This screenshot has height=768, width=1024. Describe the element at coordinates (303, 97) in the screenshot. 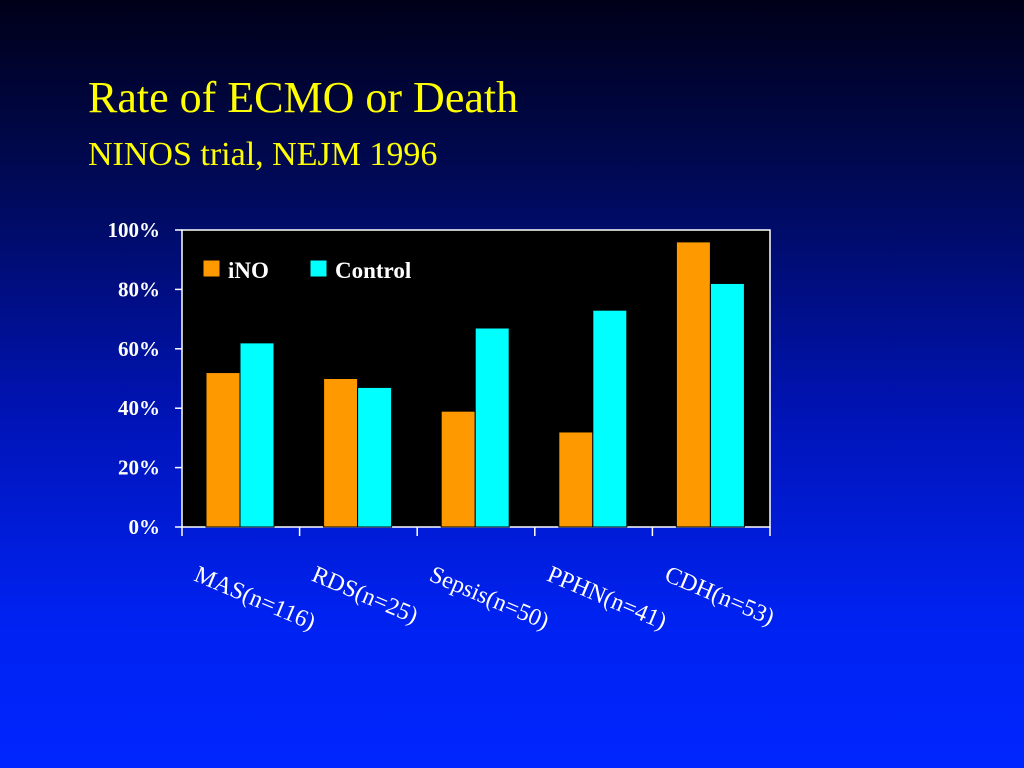

I see `slide-title: Rate of ECMO or Death` at that location.